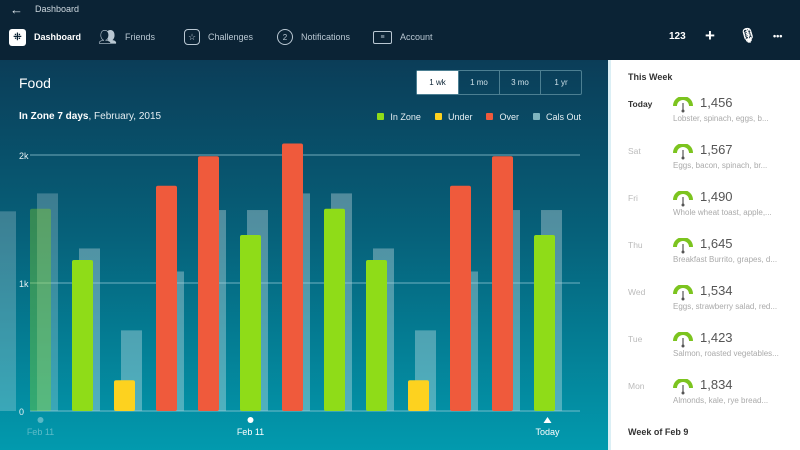  Describe the element at coordinates (560, 82) in the screenshot. I see `range-1yr: 1 yr` at that location.